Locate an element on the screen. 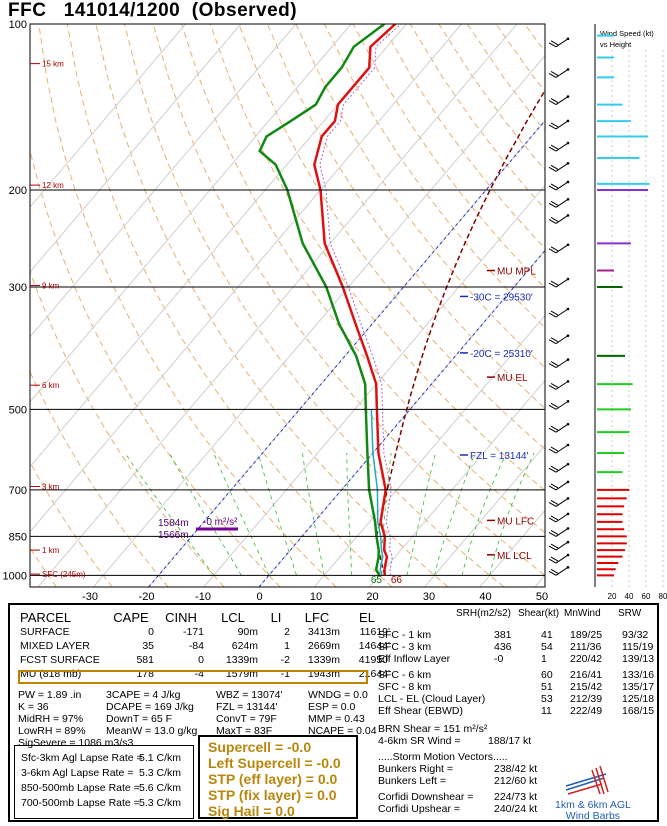 The image size is (667, 826). parcel-row: SURFACE 0 -171 90m 2 3413m 11619' is located at coordinates (205, 632).